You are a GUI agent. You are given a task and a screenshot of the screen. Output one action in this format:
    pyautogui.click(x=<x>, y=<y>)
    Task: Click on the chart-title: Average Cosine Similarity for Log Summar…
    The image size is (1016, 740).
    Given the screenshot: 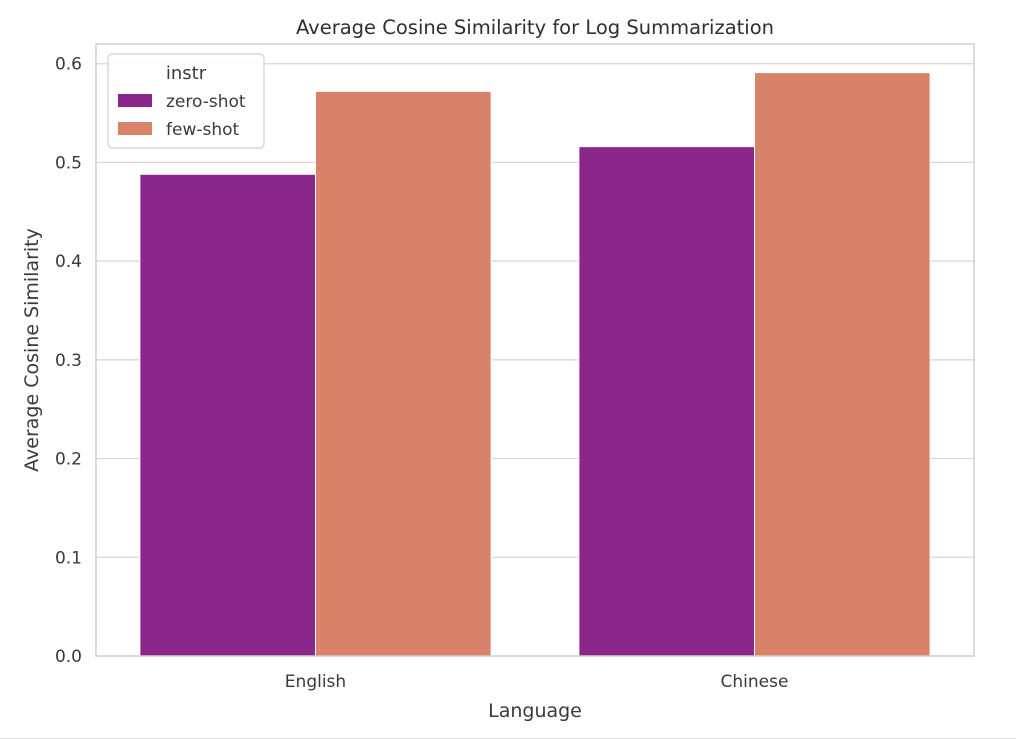 What is the action you would take?
    pyautogui.click(x=535, y=27)
    